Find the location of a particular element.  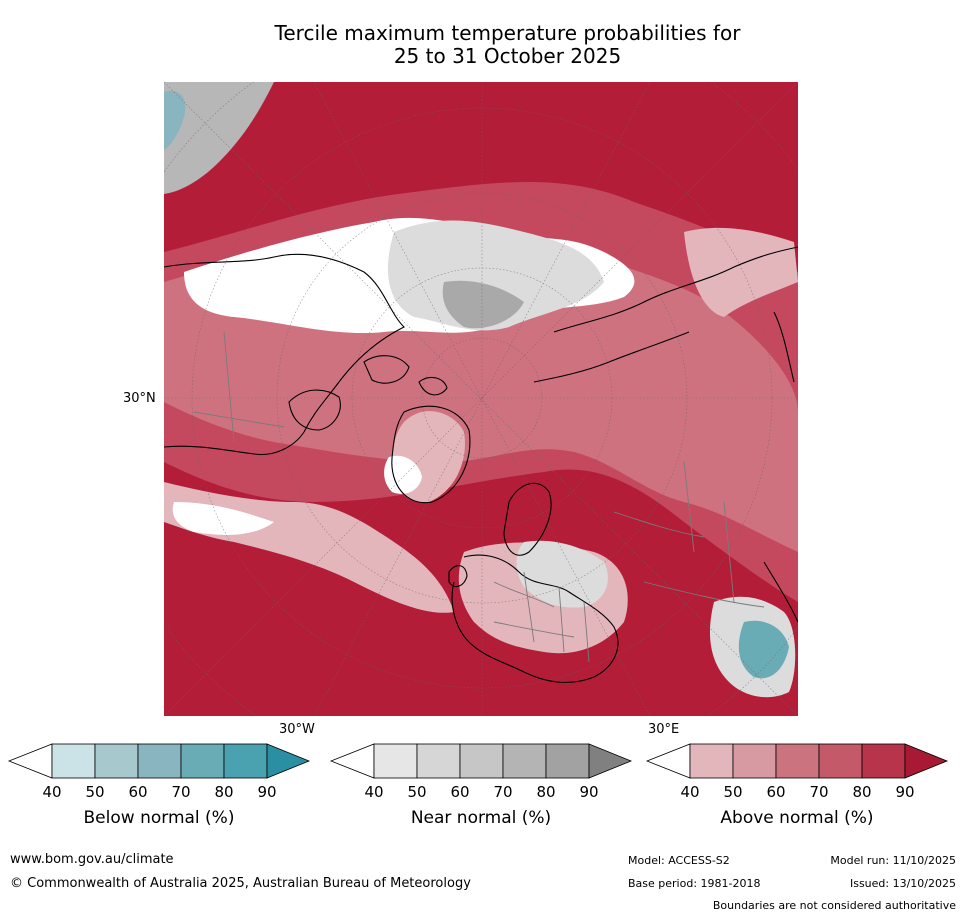

footer-issued: Issued: 13/10/2025 is located at coordinates (902, 883).